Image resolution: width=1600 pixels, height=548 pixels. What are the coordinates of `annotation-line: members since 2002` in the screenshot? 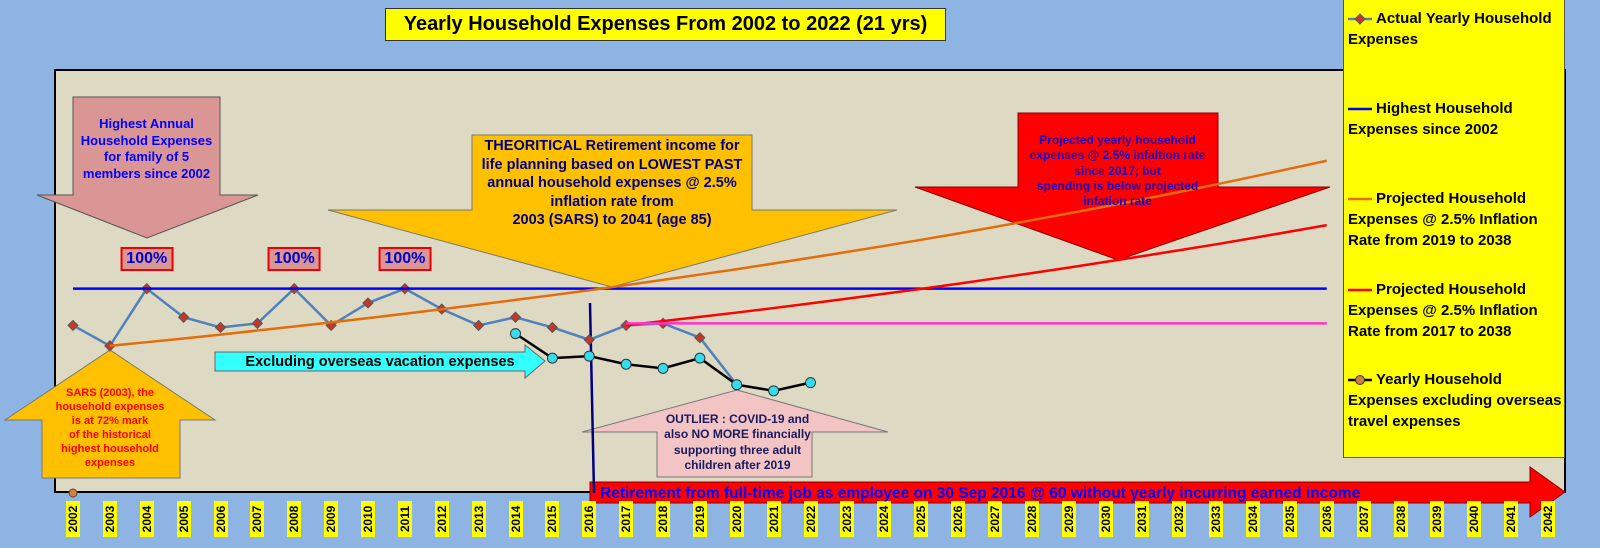 It's located at (146, 173).